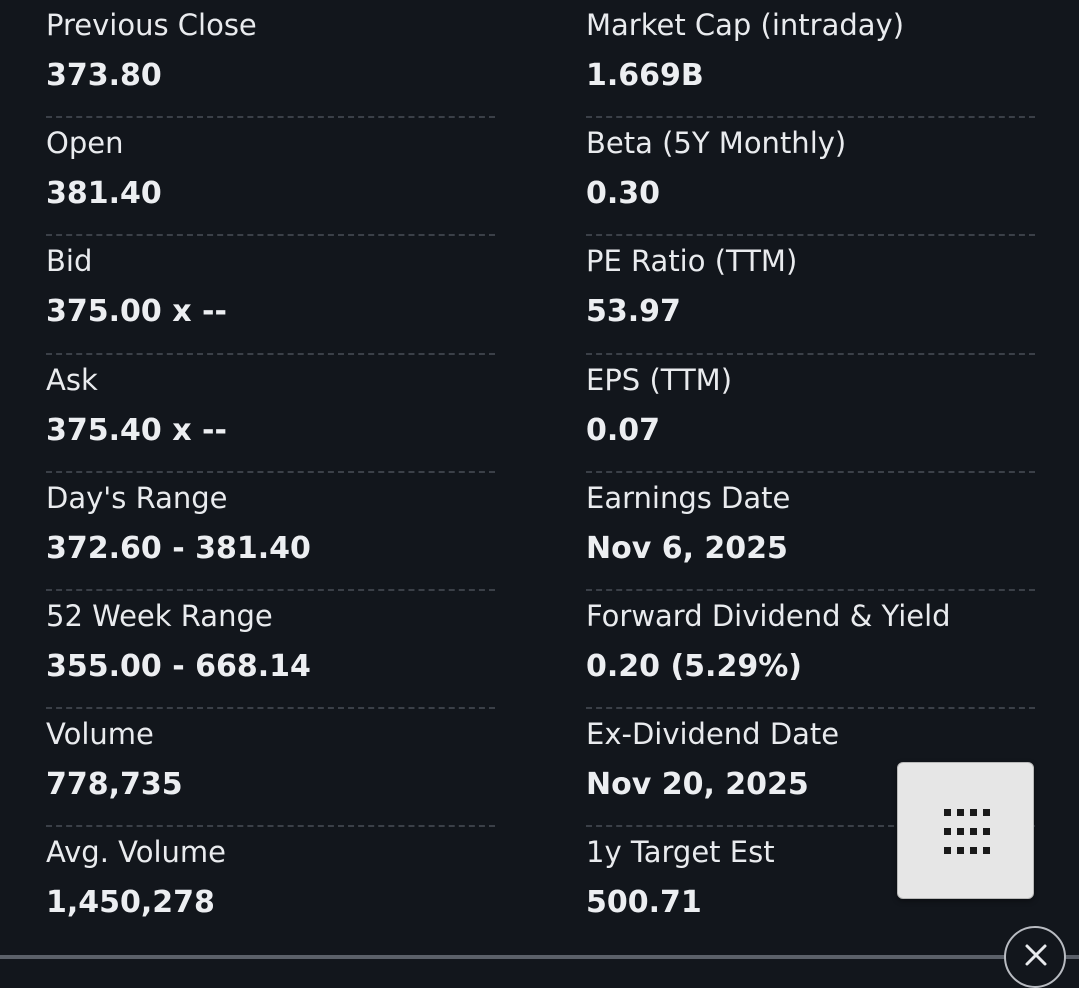 Image resolution: width=1079 pixels, height=988 pixels. What do you see at coordinates (270, 177) in the screenshot?
I see `stat-row-open: Open 381.40` at bounding box center [270, 177].